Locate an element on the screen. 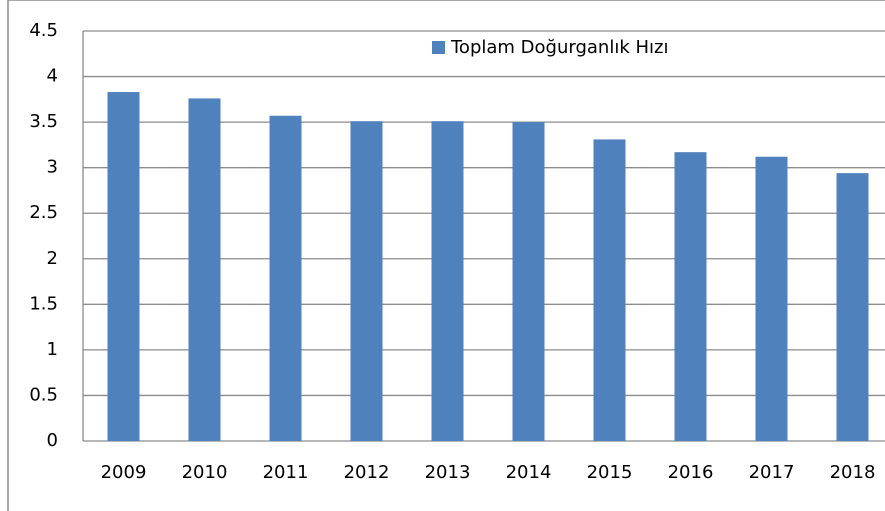 Image resolution: width=885 pixels, height=511 pixels. y-tick-label: 1 is located at coordinates (52, 349).